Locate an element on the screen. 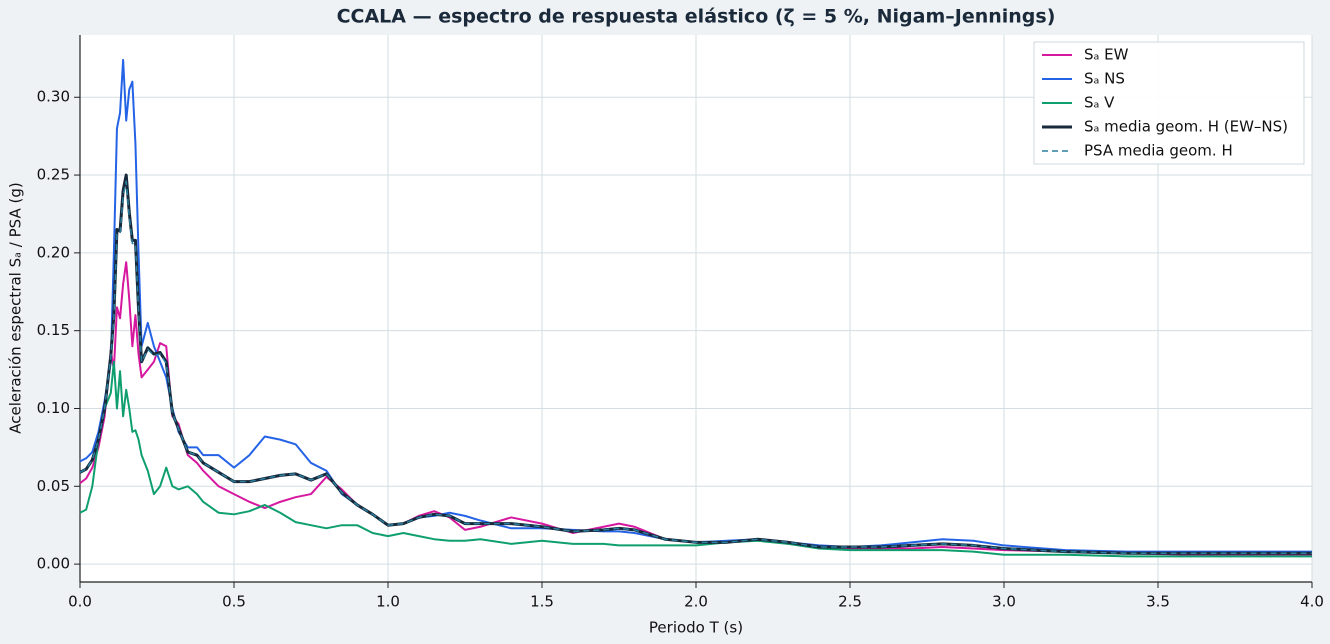 This screenshot has height=644, width=1330. x-tick-label: 4.0 is located at coordinates (1312, 602).